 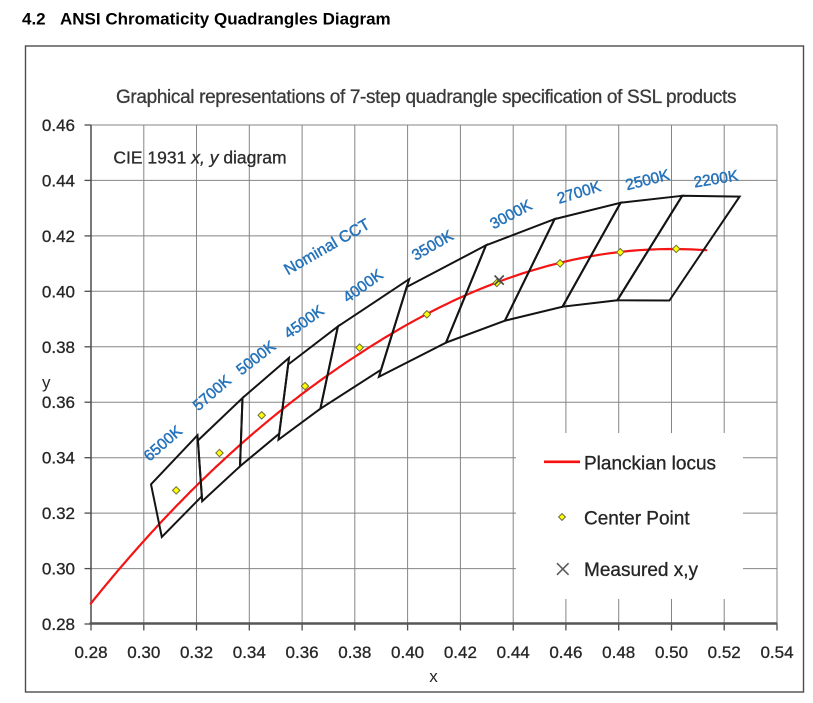 What do you see at coordinates (225, 19) in the screenshot?
I see `svg-text:ANSI Chromaticity Quadrangles: ANSI Chromaticity Quadrangles Diagram` at bounding box center [225, 19].